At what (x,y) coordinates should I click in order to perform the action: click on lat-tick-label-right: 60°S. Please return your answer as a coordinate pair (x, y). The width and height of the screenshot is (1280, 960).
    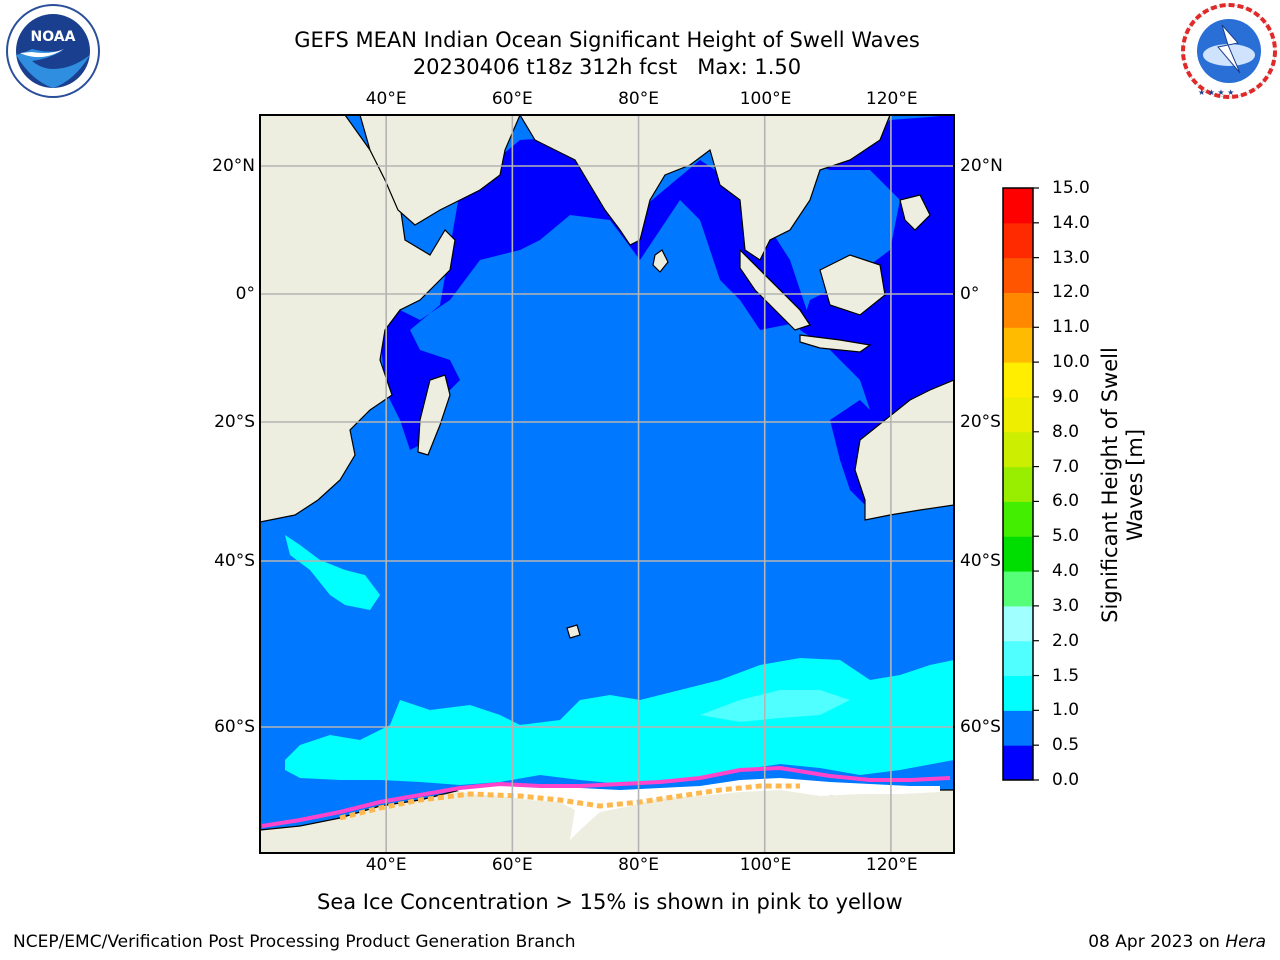
    Looking at the image, I should click on (980, 727).